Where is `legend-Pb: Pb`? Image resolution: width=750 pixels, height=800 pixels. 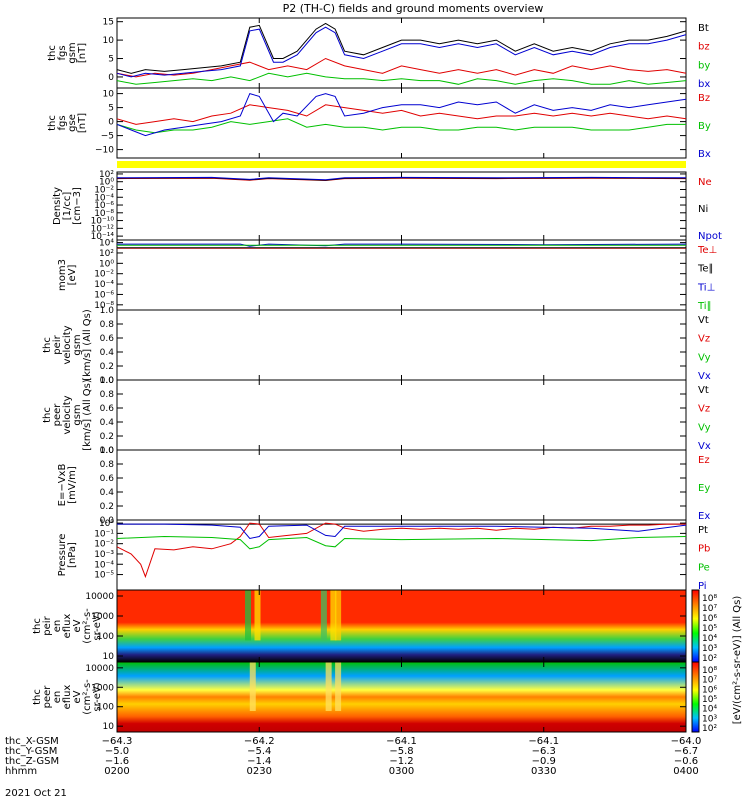
legend-Pb: Pb is located at coordinates (704, 549).